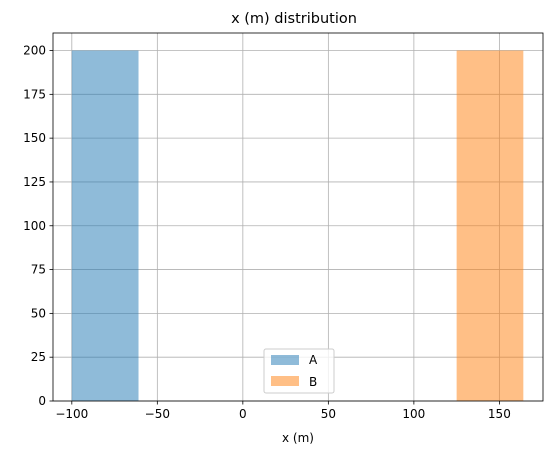 The height and width of the screenshot is (455, 552). I want to click on y-tick-label-4: 100, so click(34, 226).